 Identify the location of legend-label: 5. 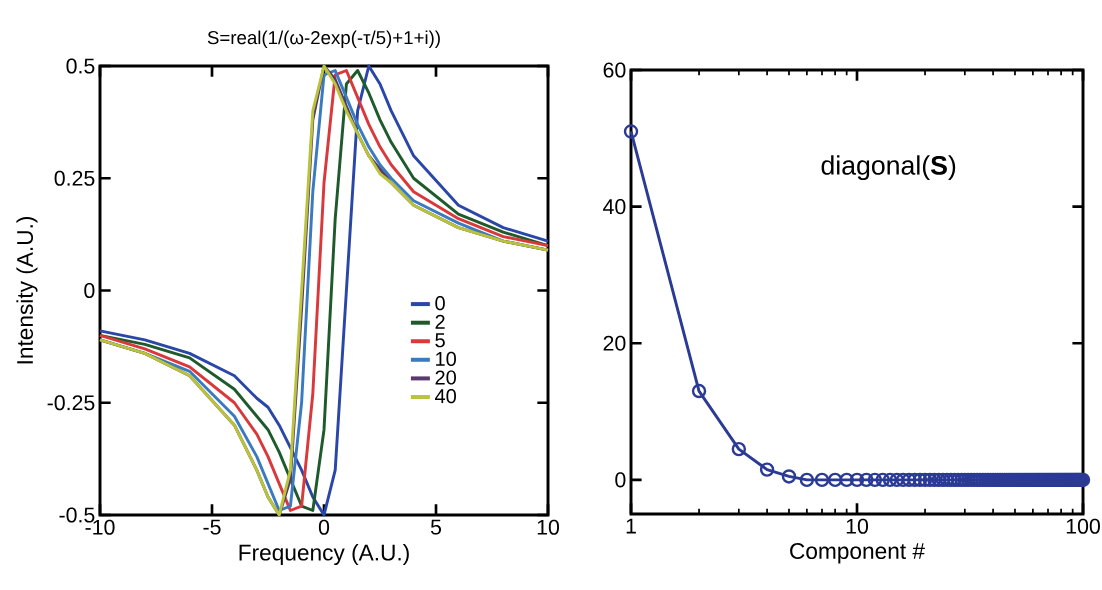
(440, 340).